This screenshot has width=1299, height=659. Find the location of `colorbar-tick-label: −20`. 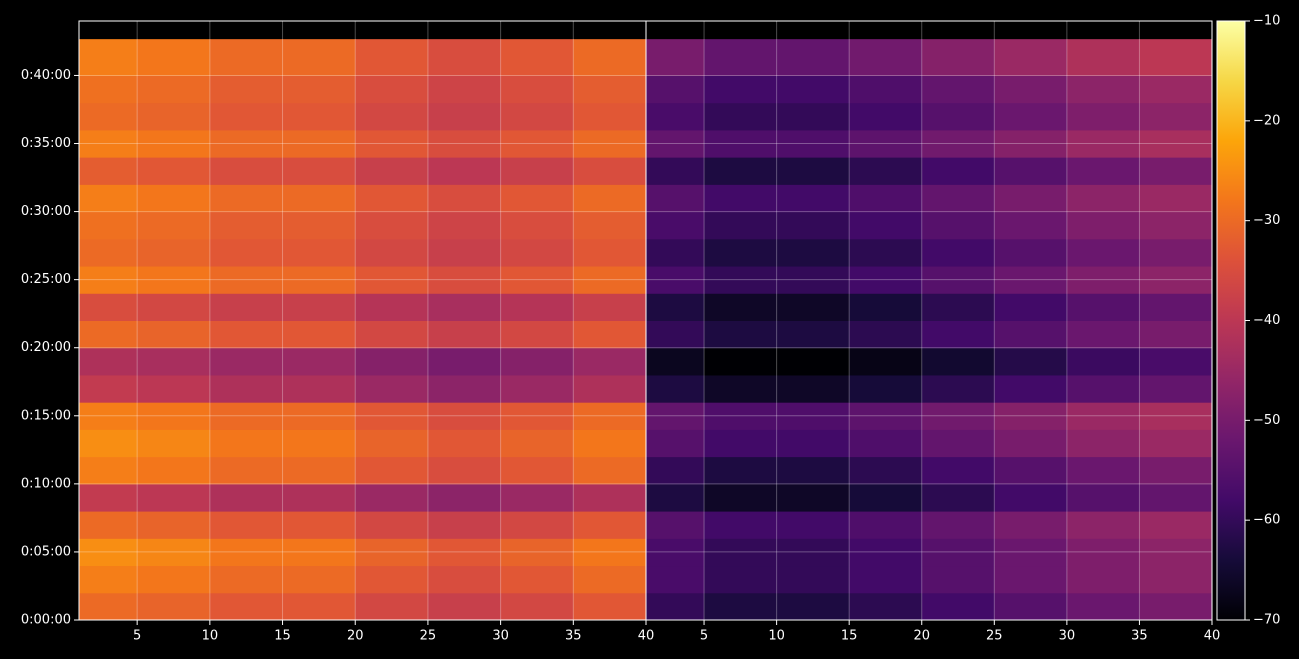

colorbar-tick-label: −20 is located at coordinates (1266, 120).